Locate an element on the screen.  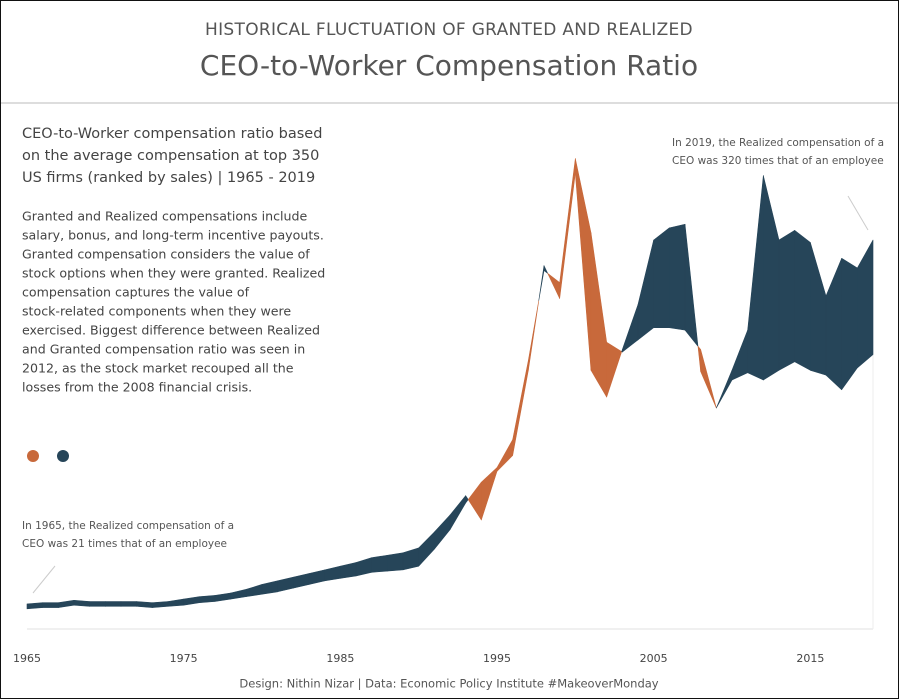
x-tick-label: 2005 is located at coordinates (654, 658).